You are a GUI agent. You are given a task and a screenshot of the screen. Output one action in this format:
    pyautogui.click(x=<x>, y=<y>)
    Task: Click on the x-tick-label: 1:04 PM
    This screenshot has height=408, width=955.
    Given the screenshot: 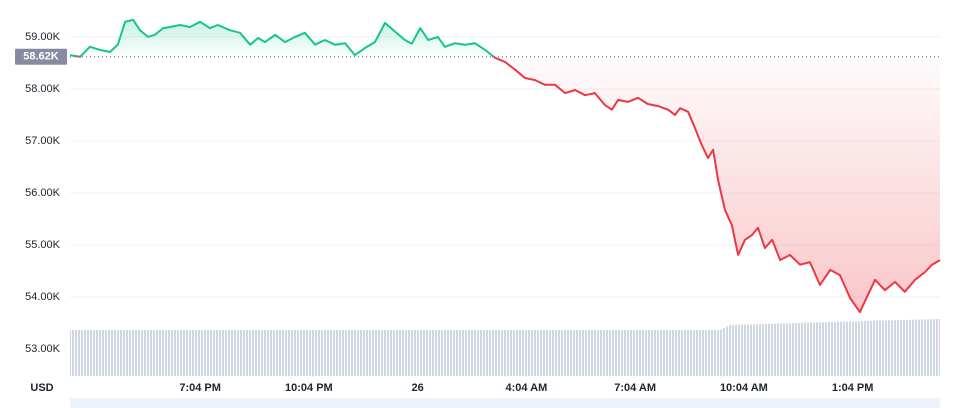 What is the action you would take?
    pyautogui.click(x=853, y=388)
    